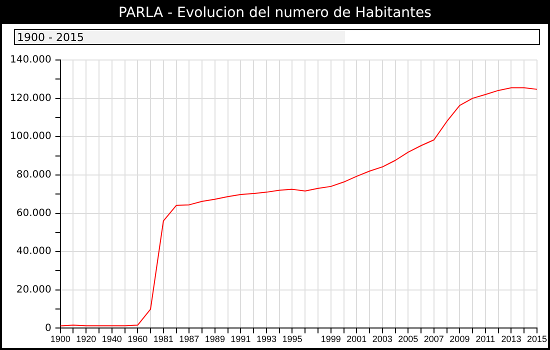  I want to click on y-tick-label: 20.000, so click(34, 290).